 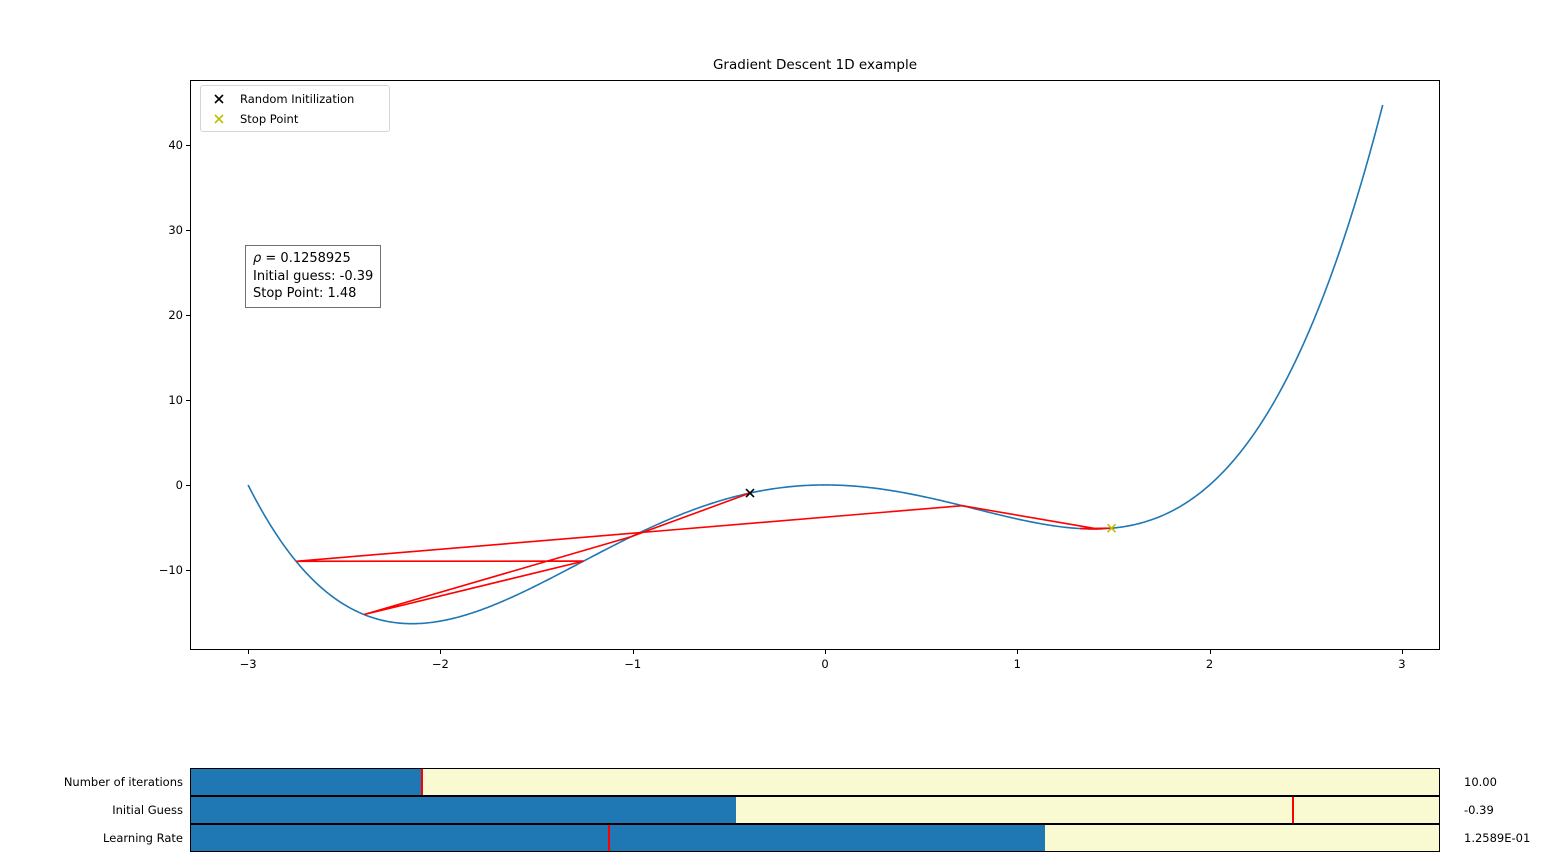 What do you see at coordinates (175, 229) in the screenshot?
I see `y-tick-label: 30` at bounding box center [175, 229].